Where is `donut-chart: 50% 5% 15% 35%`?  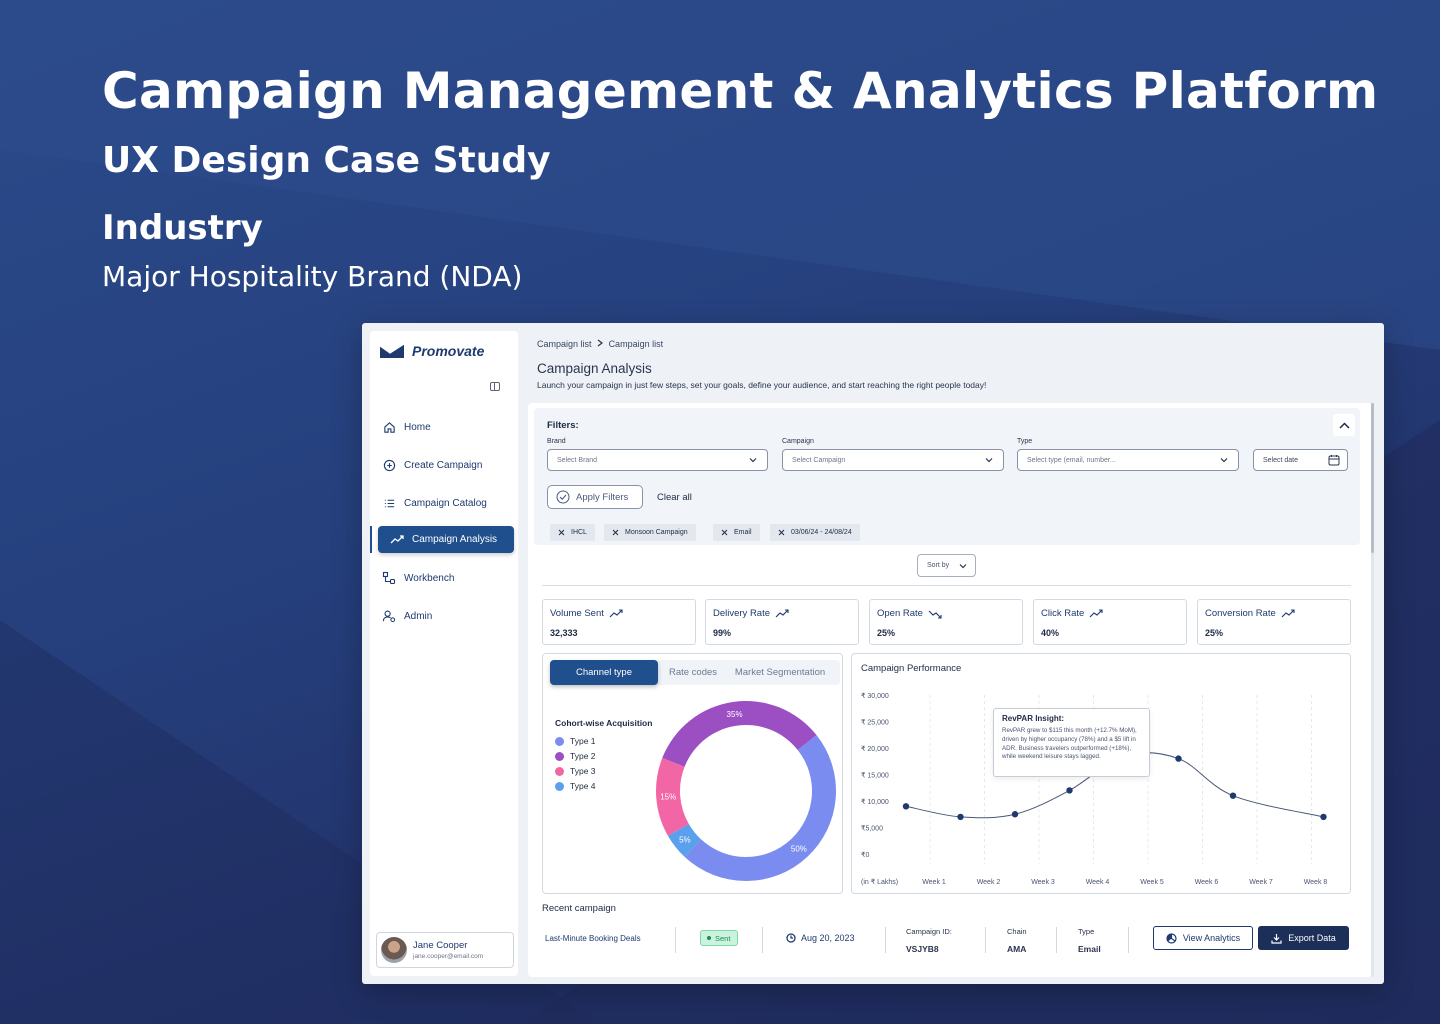
donut-chart: 50% 5% 15% 35% is located at coordinates (746, 791).